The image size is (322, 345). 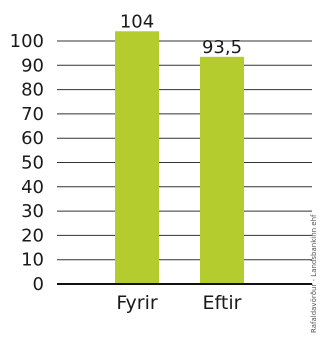 I want to click on y-tick-label: 50, so click(x=32, y=163).